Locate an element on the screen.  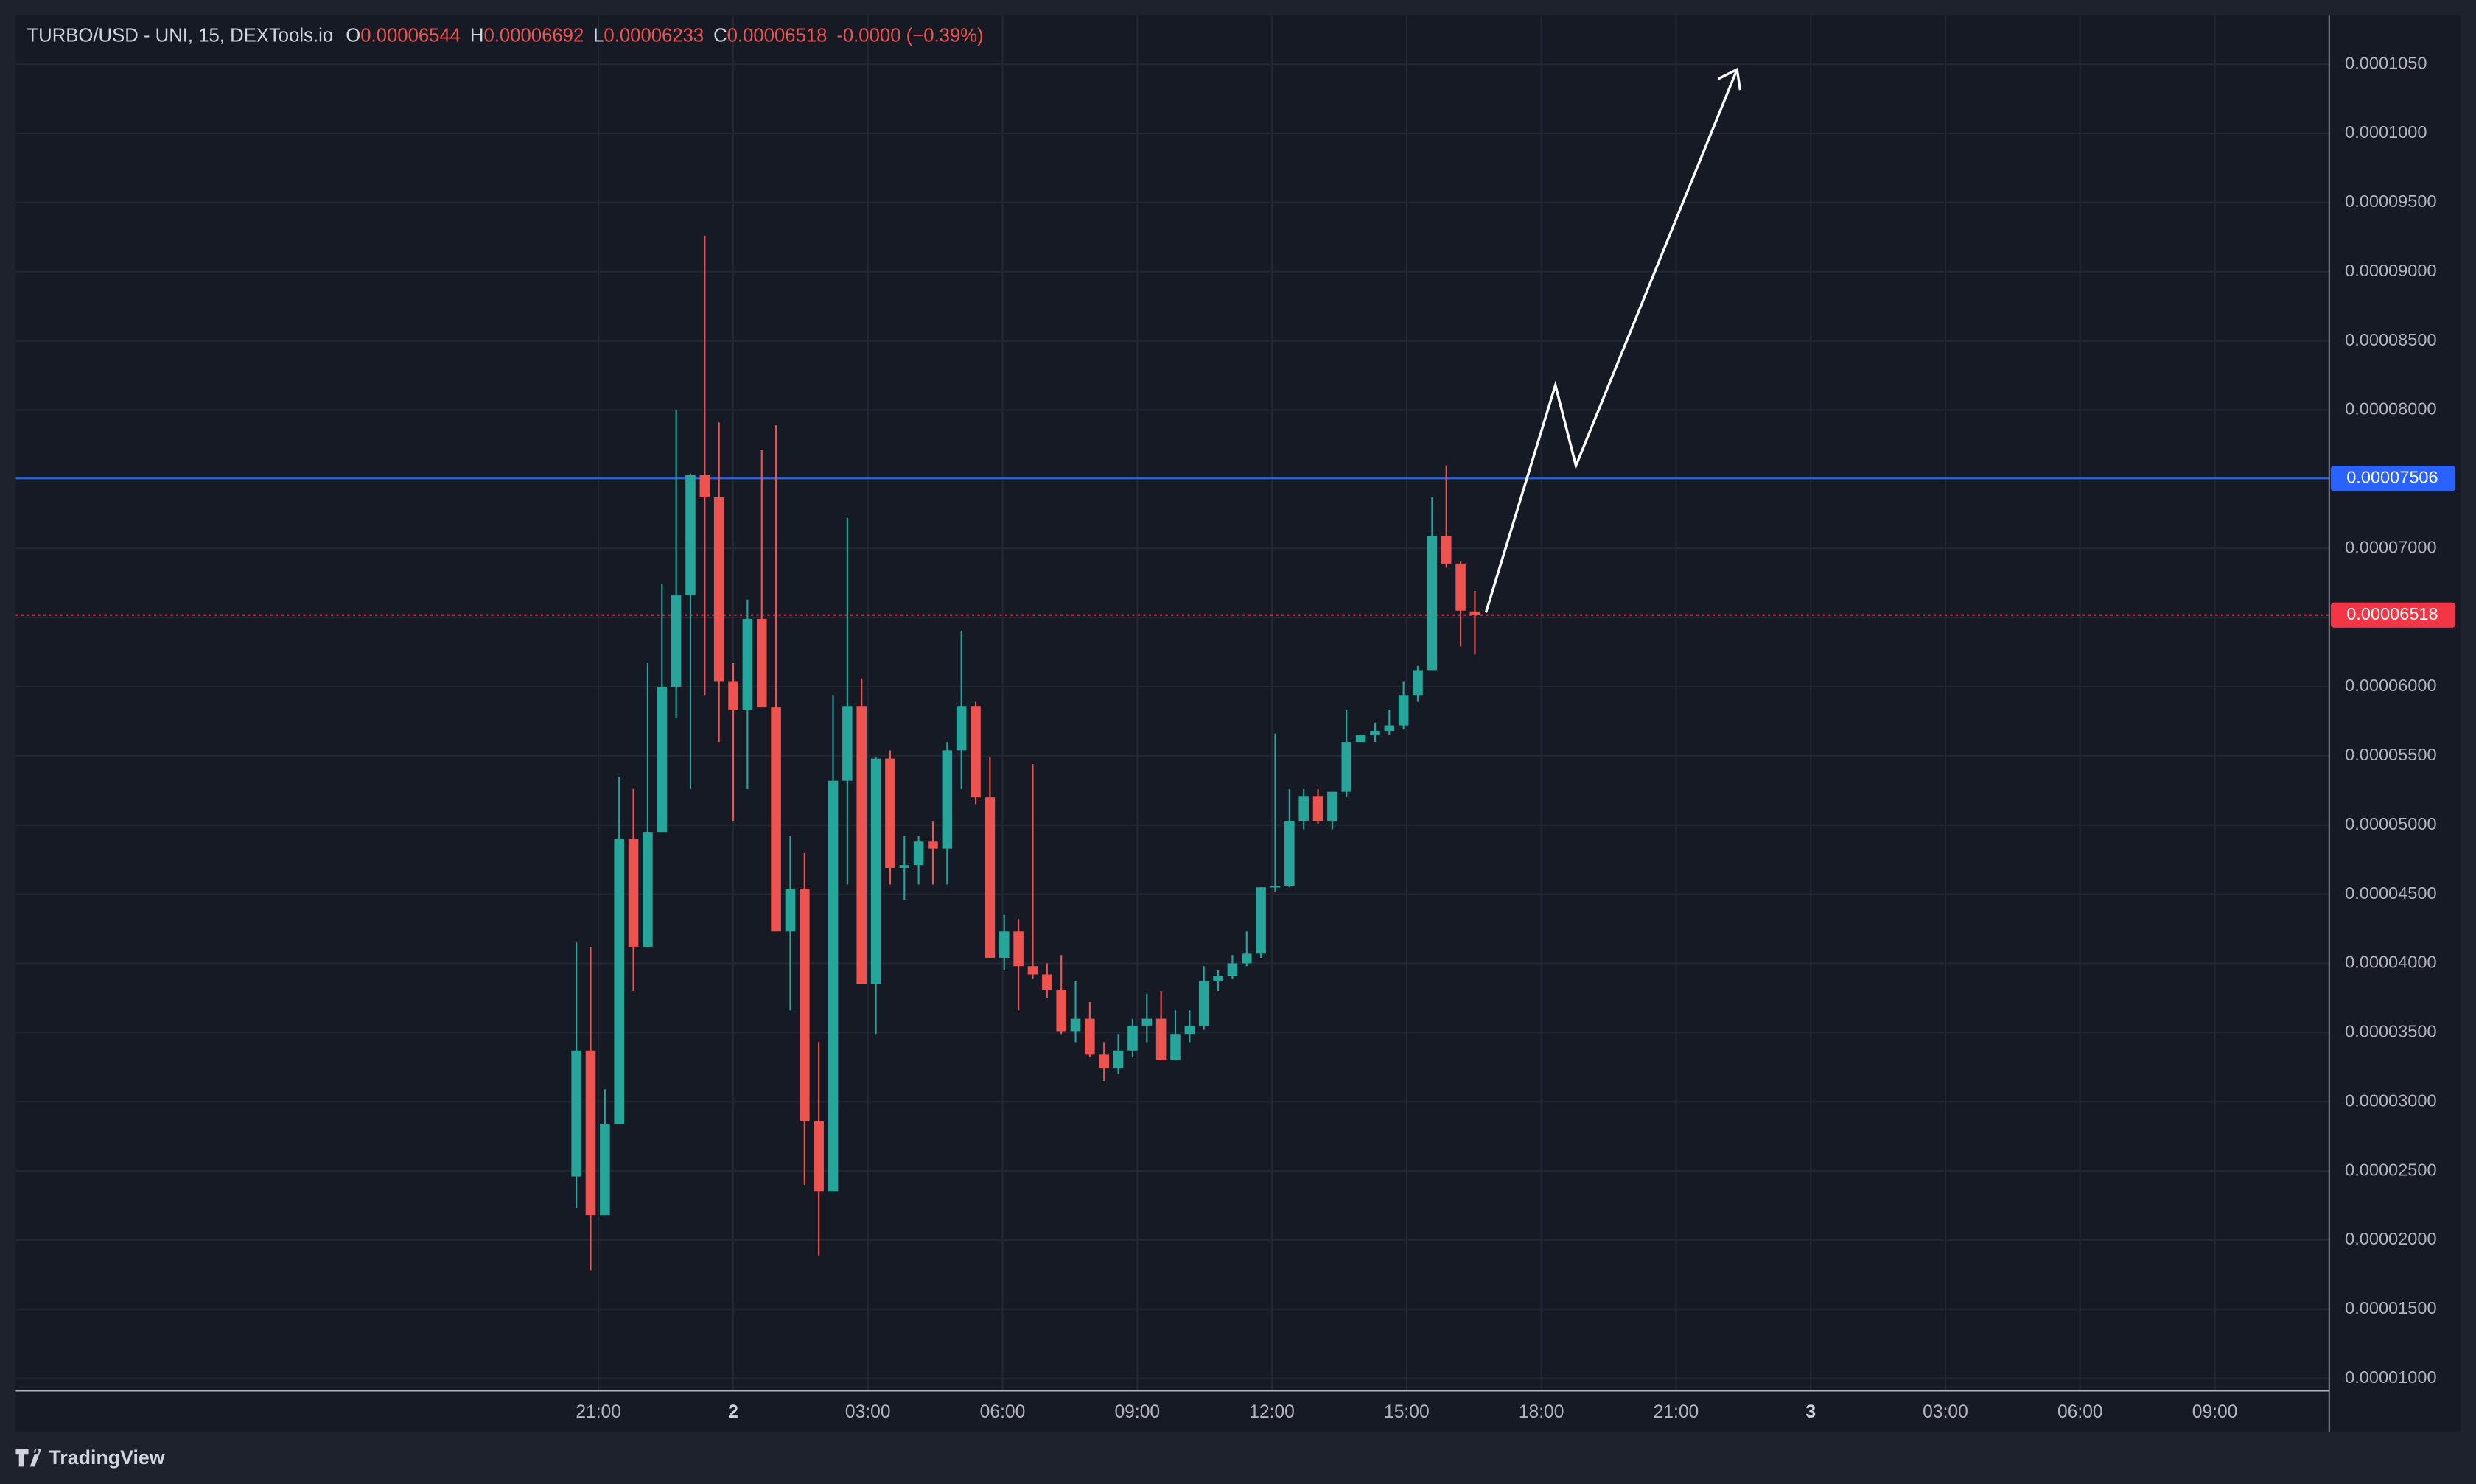
symbol: TURBO/USD - UNI, 15, DEXTools.io is located at coordinates (180, 35).